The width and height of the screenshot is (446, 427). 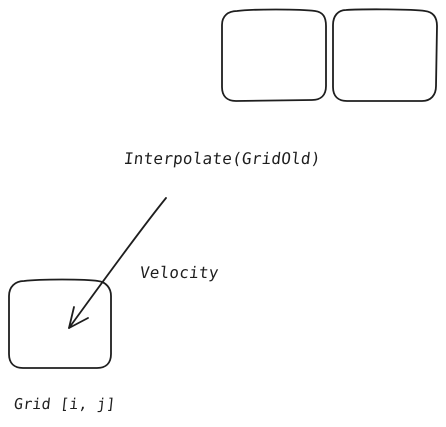 What do you see at coordinates (117, 263) in the screenshot?
I see `velocity-arrow-shaft` at bounding box center [117, 263].